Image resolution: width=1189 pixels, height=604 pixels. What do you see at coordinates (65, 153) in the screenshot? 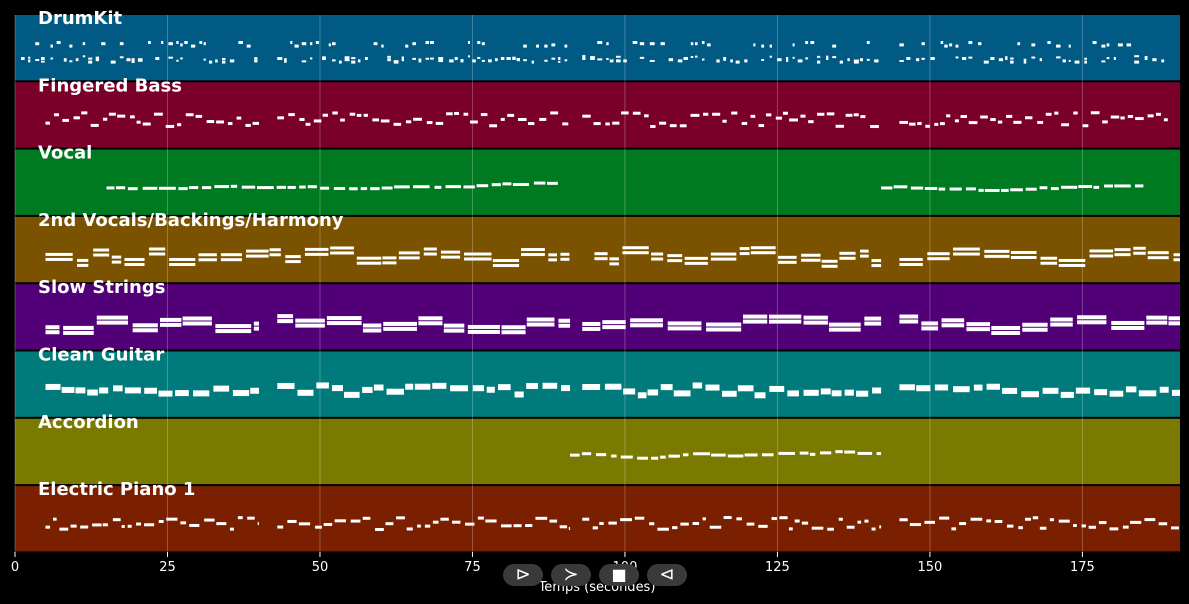
I see `track-label: Vocal` at bounding box center [65, 153].